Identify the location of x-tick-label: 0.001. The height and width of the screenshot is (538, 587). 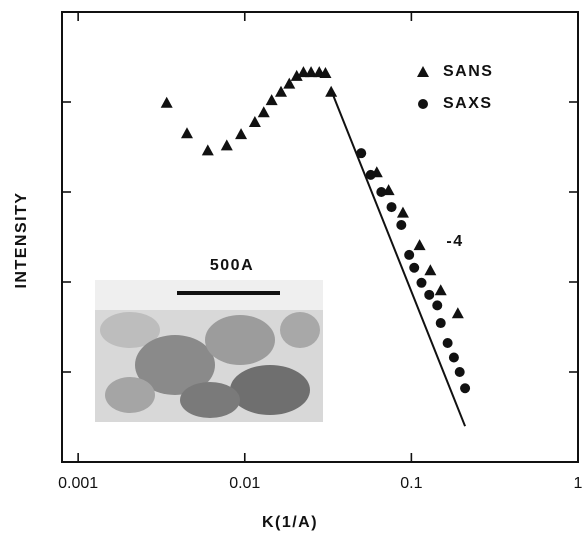
(78, 483).